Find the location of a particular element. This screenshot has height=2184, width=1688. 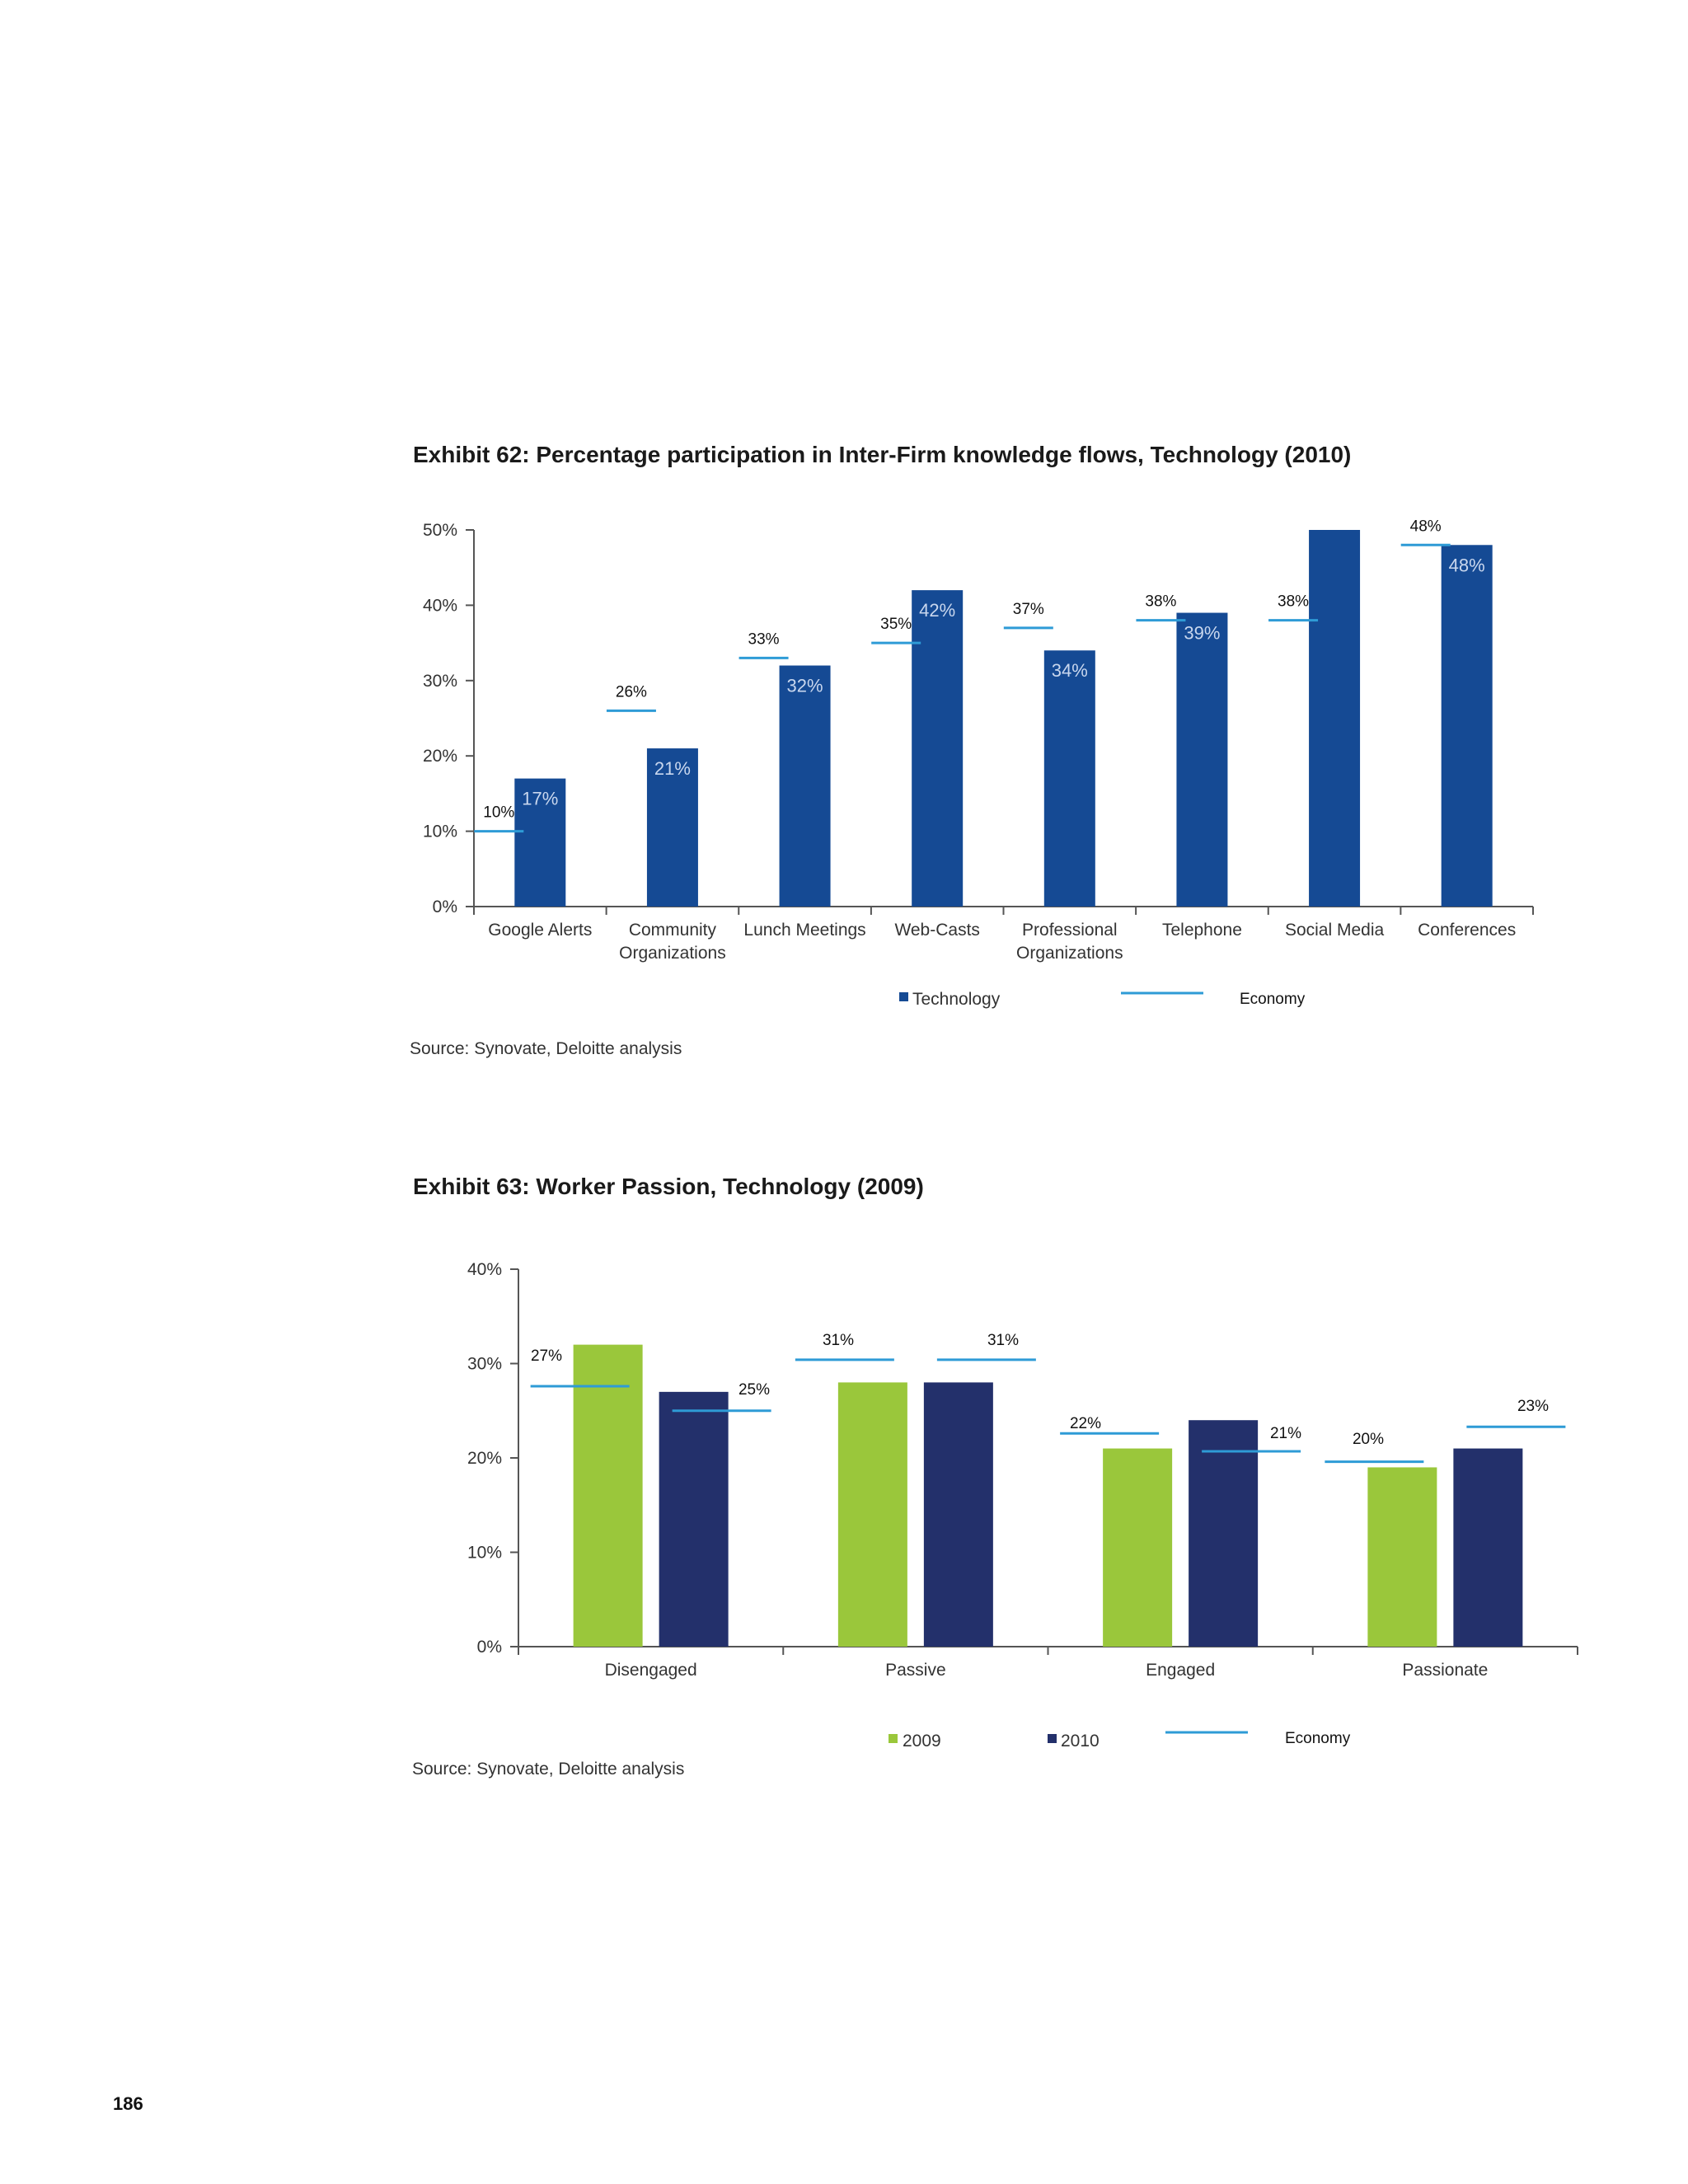

exhibit-63-source: Source: Synovate, Deloitte analysis is located at coordinates (548, 1769).